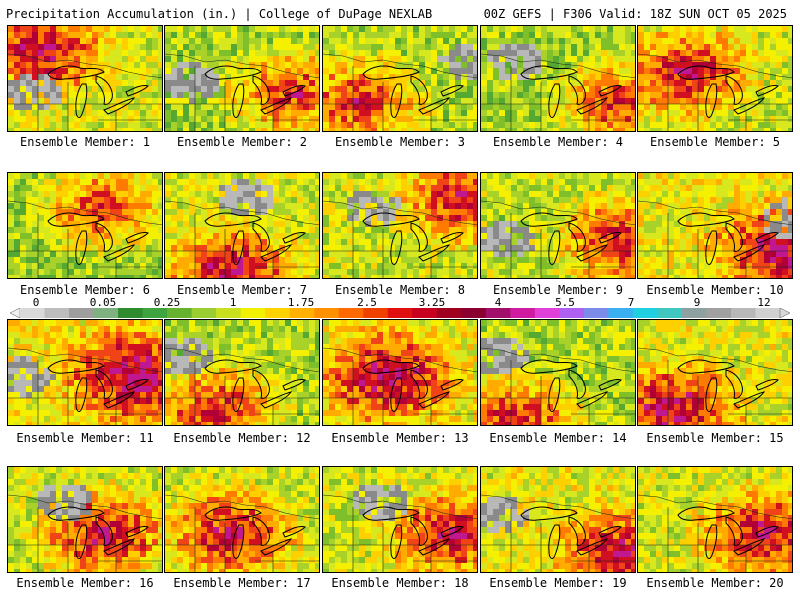 The width and height of the screenshot is (800, 600). Describe the element at coordinates (558, 583) in the screenshot. I see `ensemble-member-label: Ensemble Member: 19` at that location.